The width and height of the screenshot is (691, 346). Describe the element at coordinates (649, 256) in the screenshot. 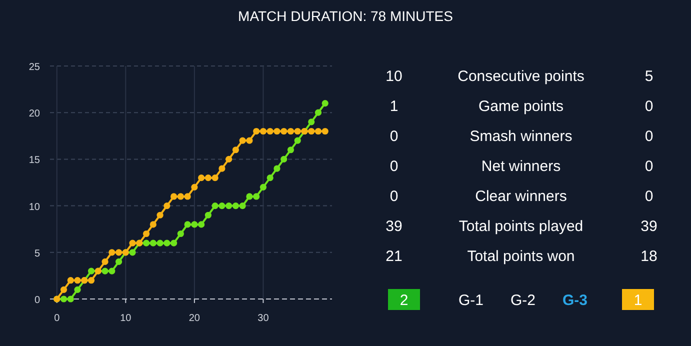

I see `data-label: 18` at that location.